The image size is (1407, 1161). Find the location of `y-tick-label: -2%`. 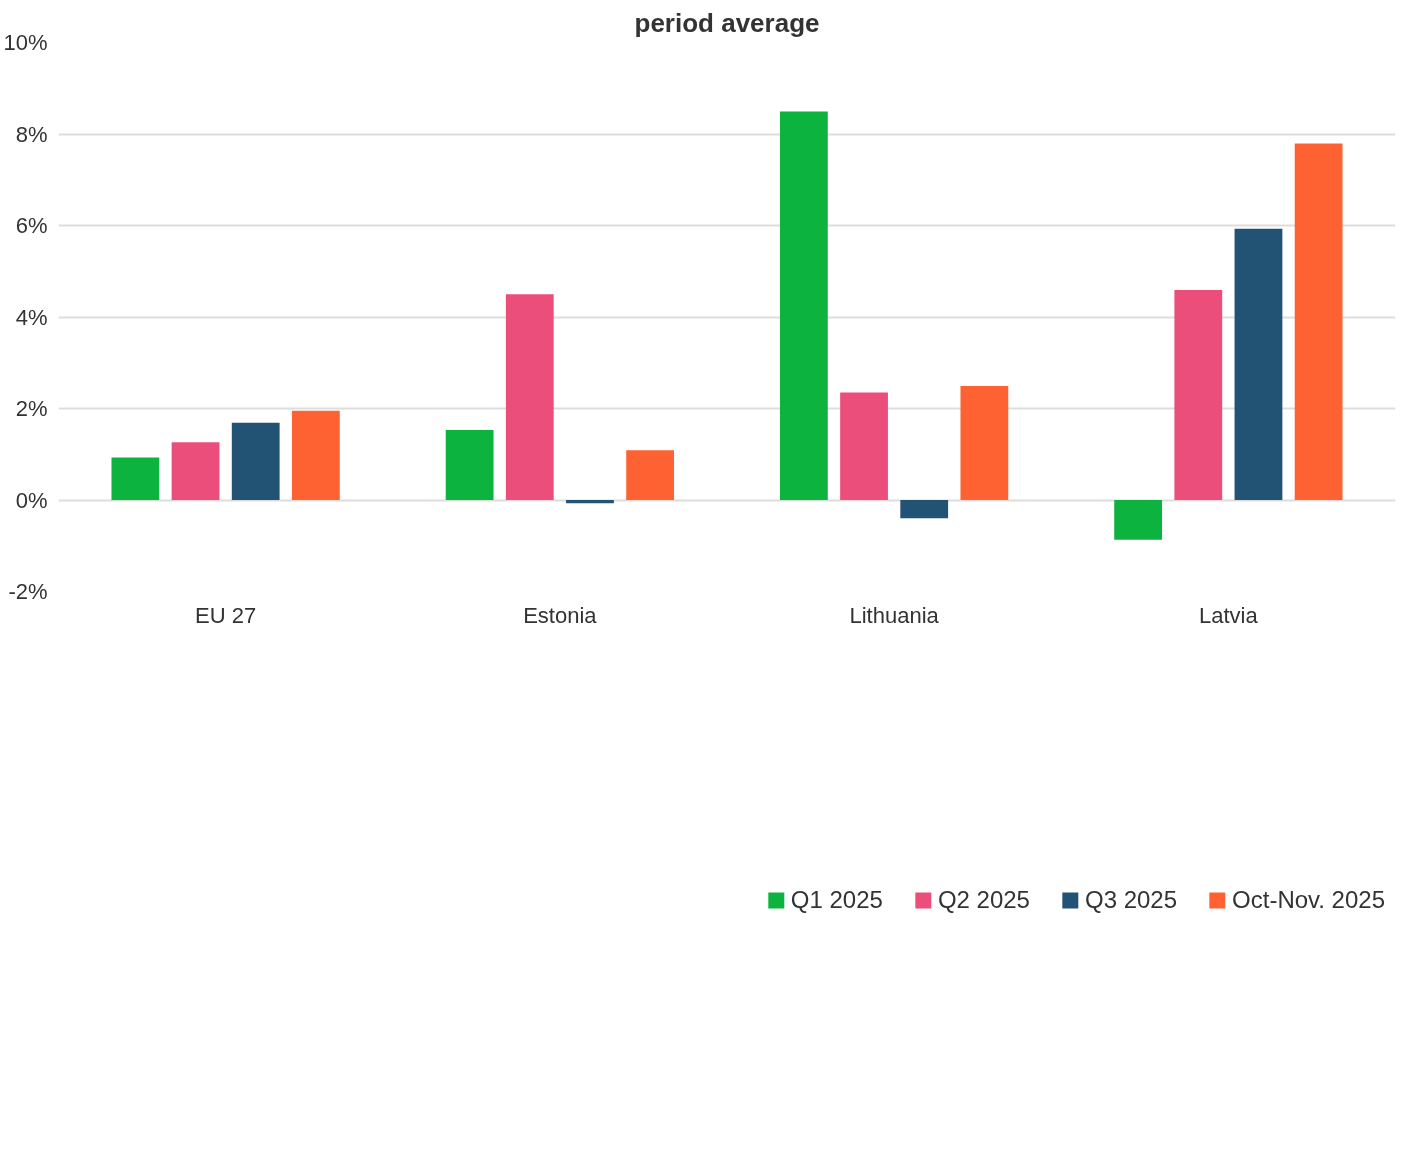

y-tick-label: -2% is located at coordinates (28, 591).